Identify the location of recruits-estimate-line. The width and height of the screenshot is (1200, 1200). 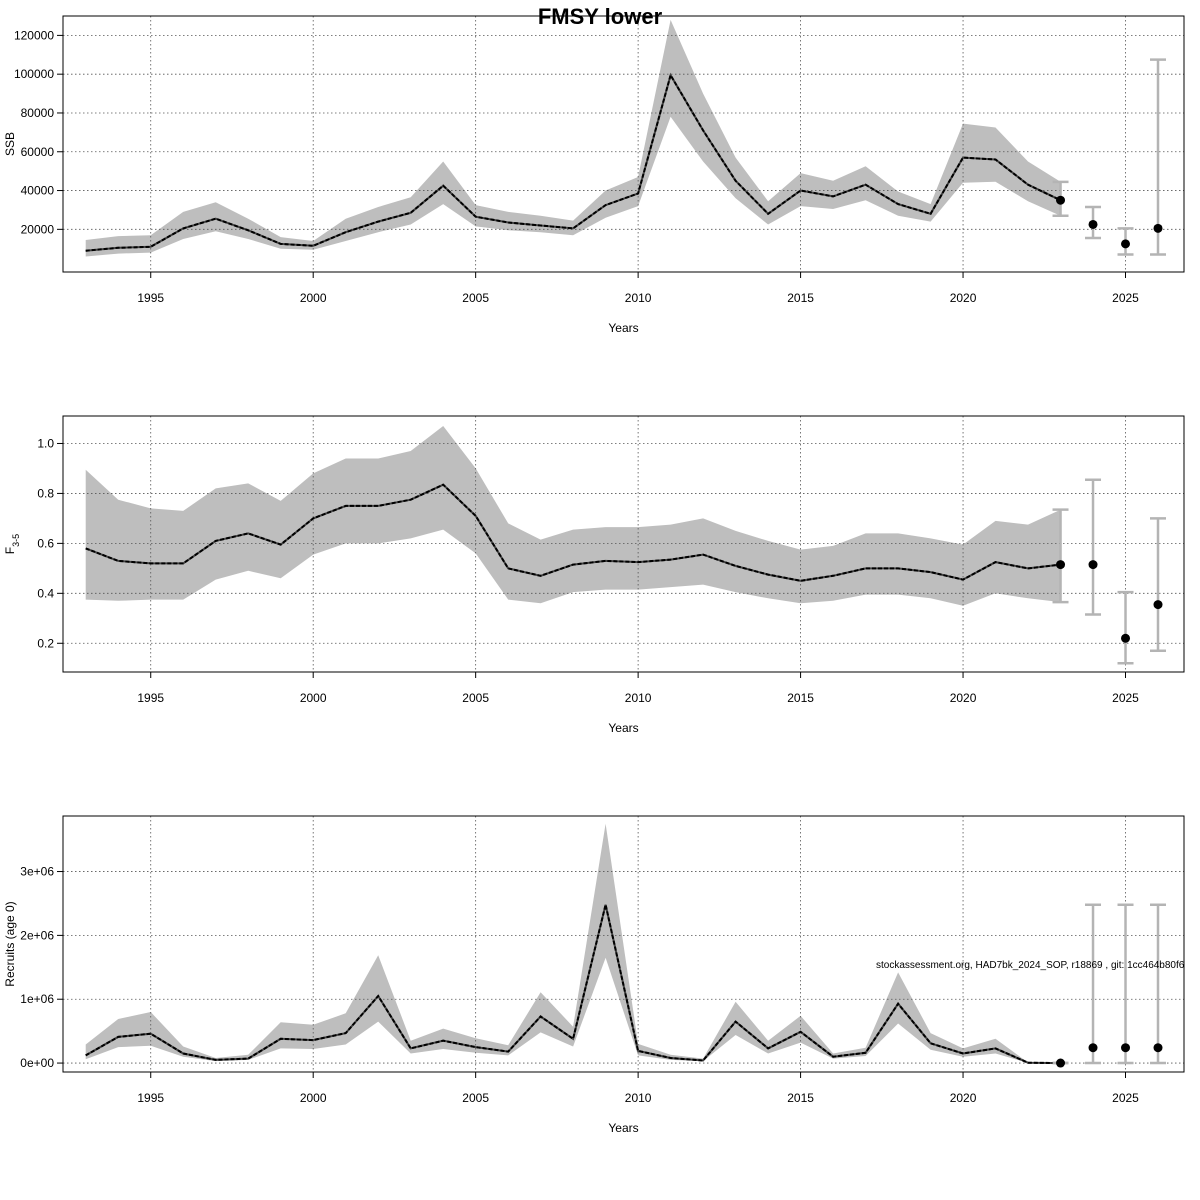
(573, 984).